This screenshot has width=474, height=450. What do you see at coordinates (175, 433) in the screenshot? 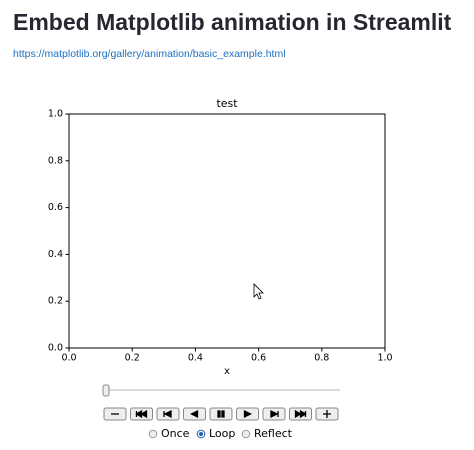
I see `radio-label: Once` at bounding box center [175, 433].